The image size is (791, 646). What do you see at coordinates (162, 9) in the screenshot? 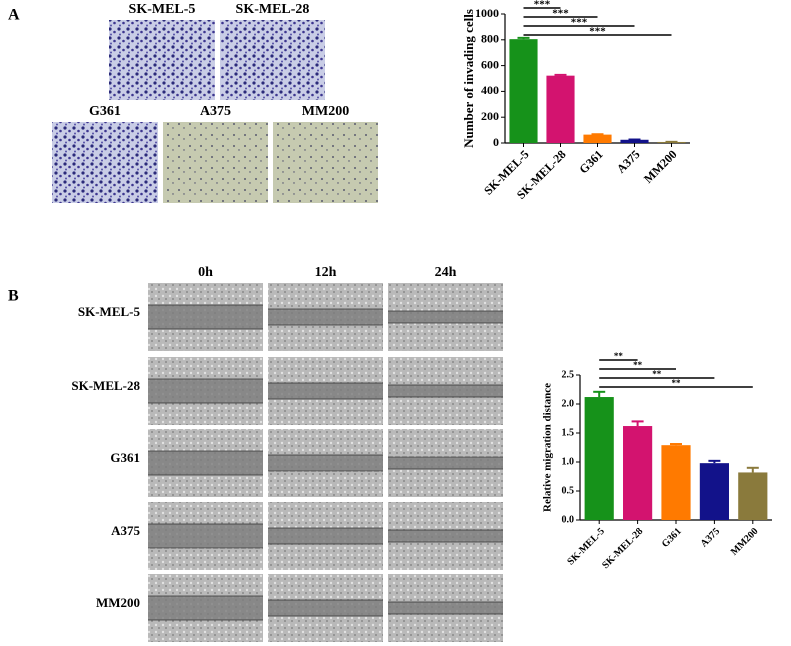
I see `image-label: SK-MEL-5` at bounding box center [162, 9].